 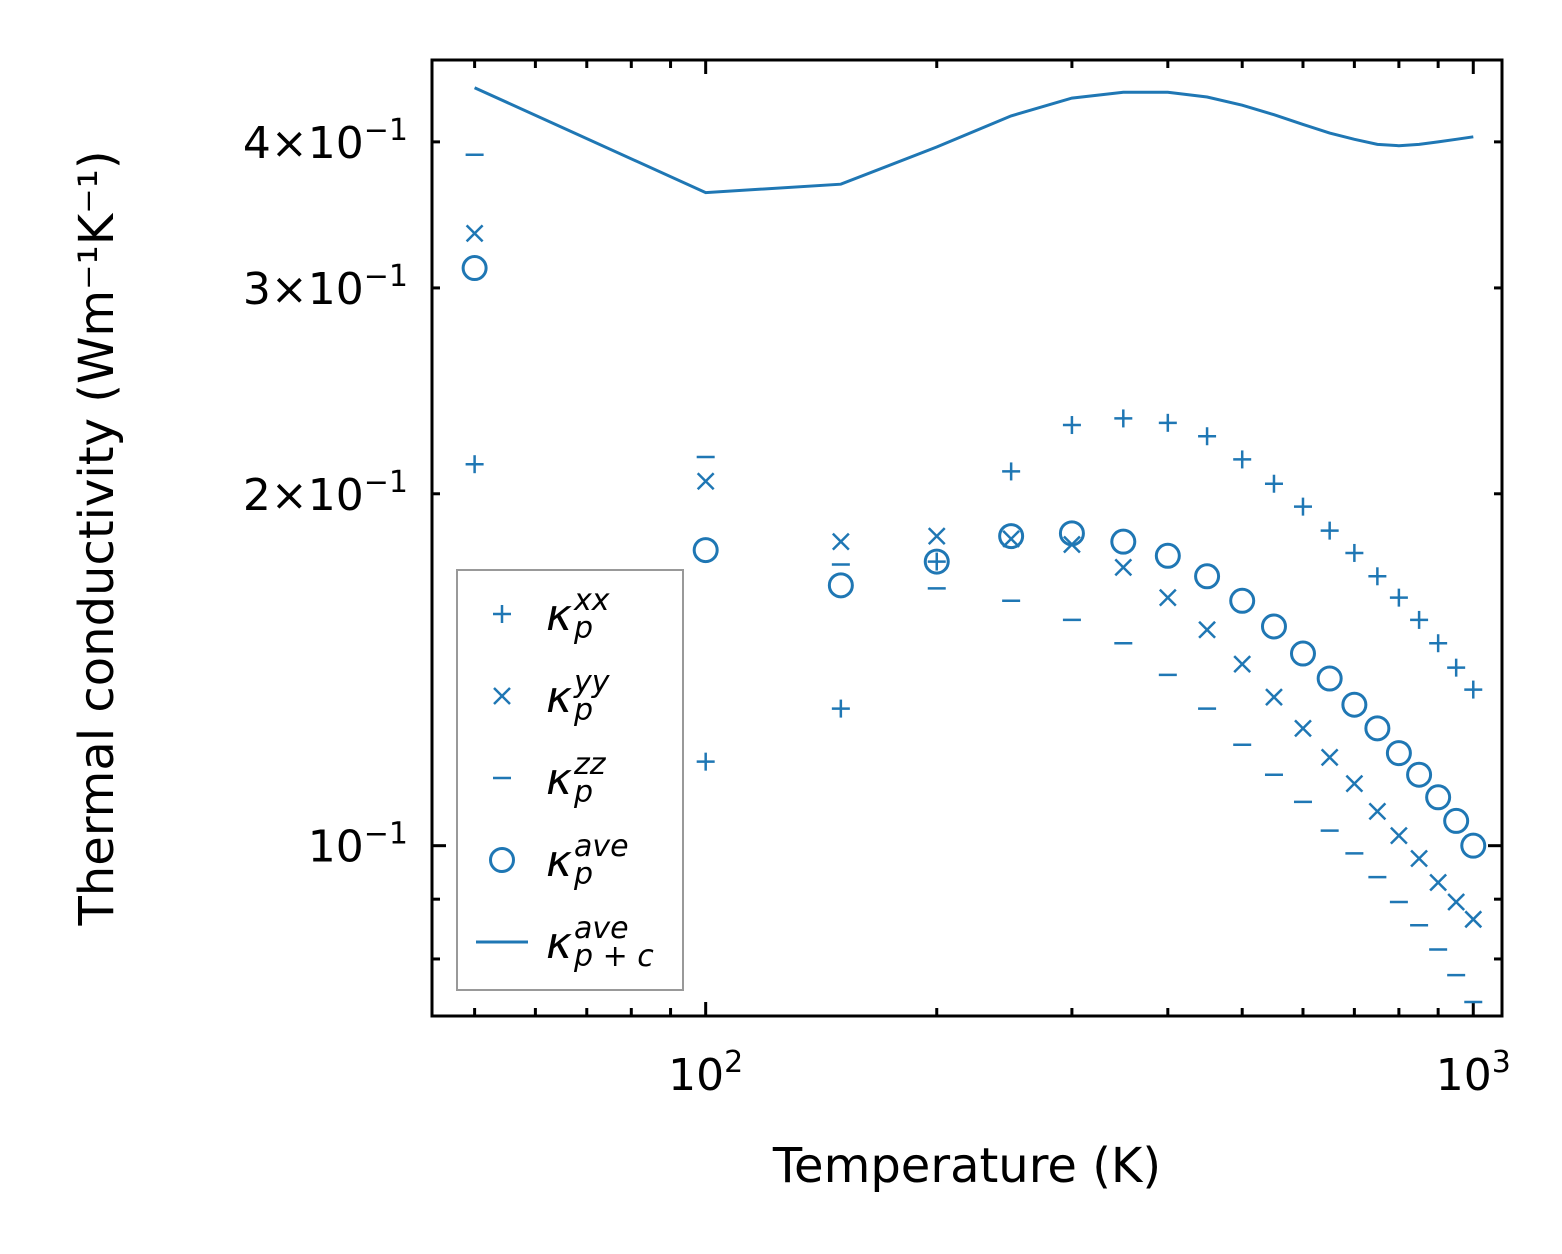 I want to click on x-tick-label: 102, so click(x=705, y=1073).